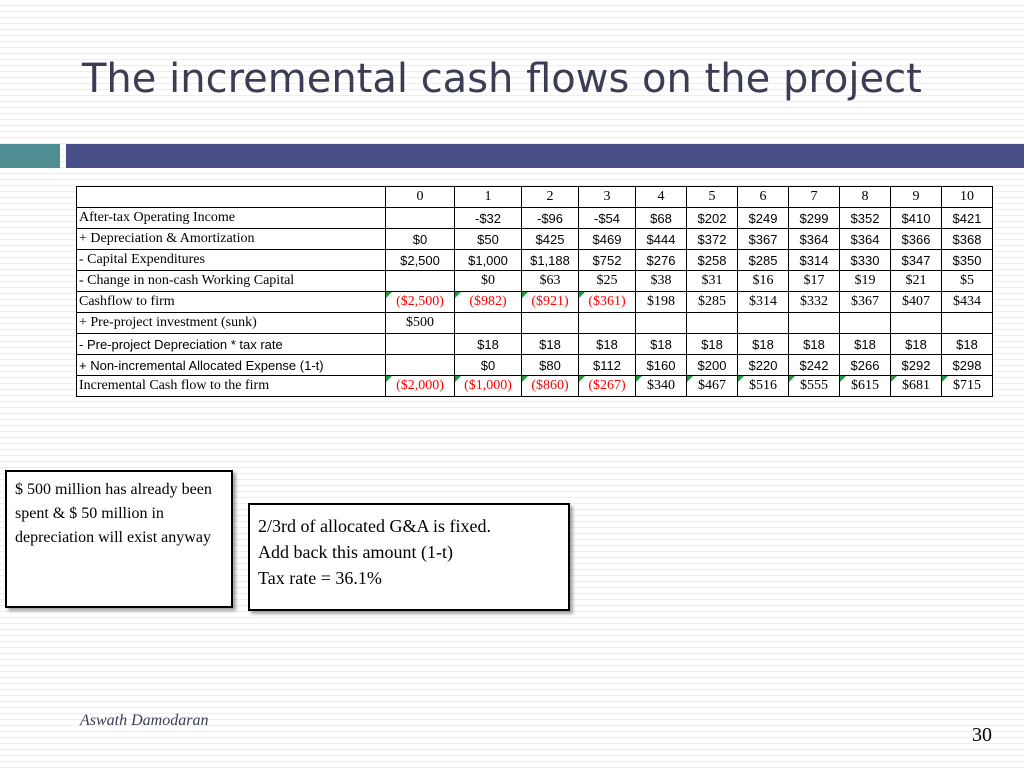 This screenshot has height=768, width=1024. What do you see at coordinates (712, 281) in the screenshot?
I see `table-cell: $31` at bounding box center [712, 281].